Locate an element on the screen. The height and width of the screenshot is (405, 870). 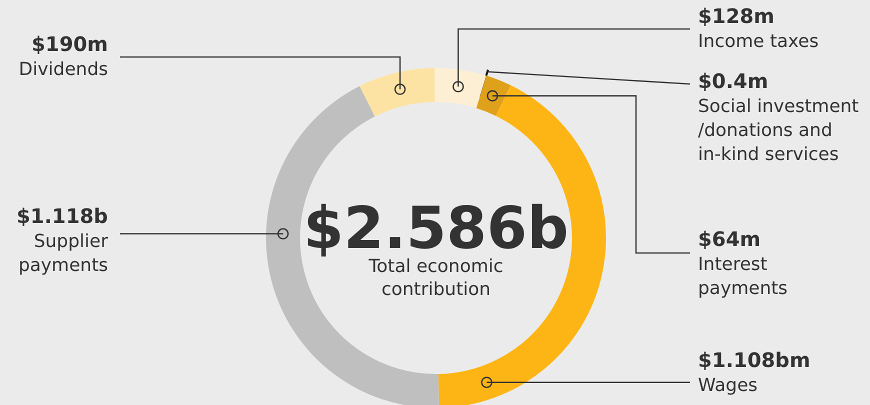
data-label: $190m is located at coordinates (69, 44).